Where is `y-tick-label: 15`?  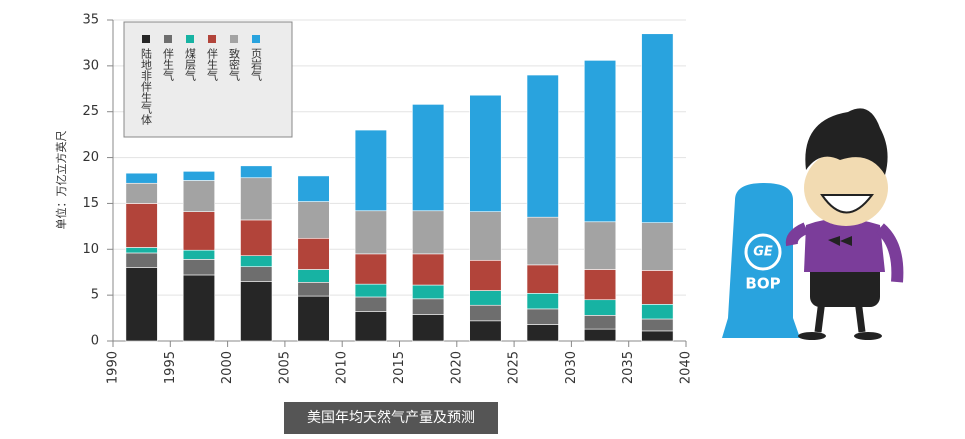 y-tick-label: 15 is located at coordinates (90, 203).